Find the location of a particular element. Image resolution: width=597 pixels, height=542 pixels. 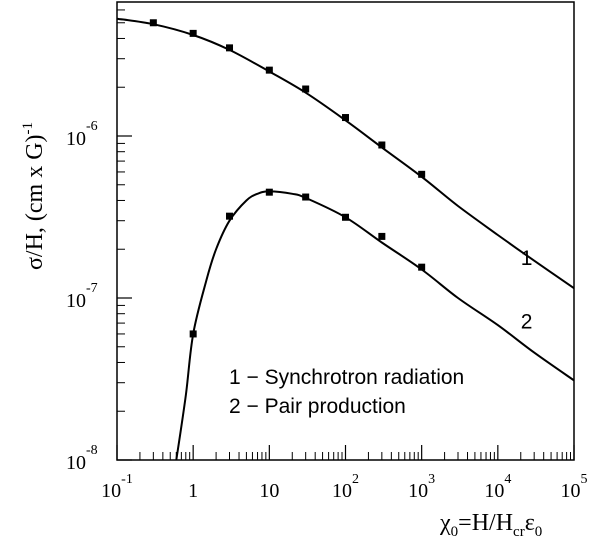

series-2-label: 2 is located at coordinates (527, 321).